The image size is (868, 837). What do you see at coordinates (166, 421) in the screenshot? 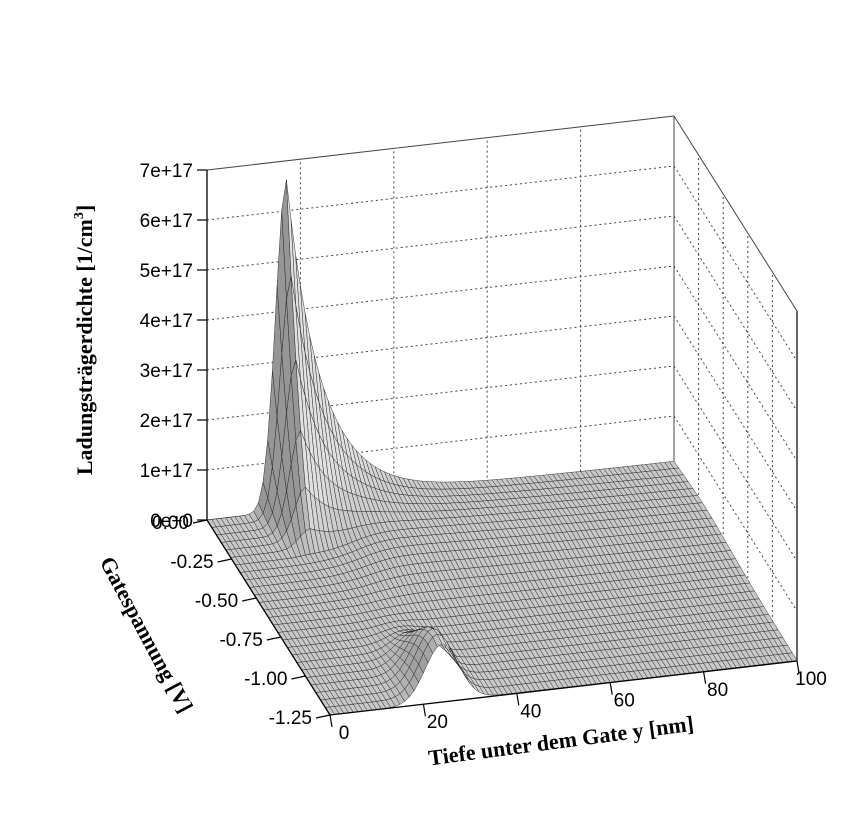
I see `z-tick-label: 2e+17` at bounding box center [166, 421].